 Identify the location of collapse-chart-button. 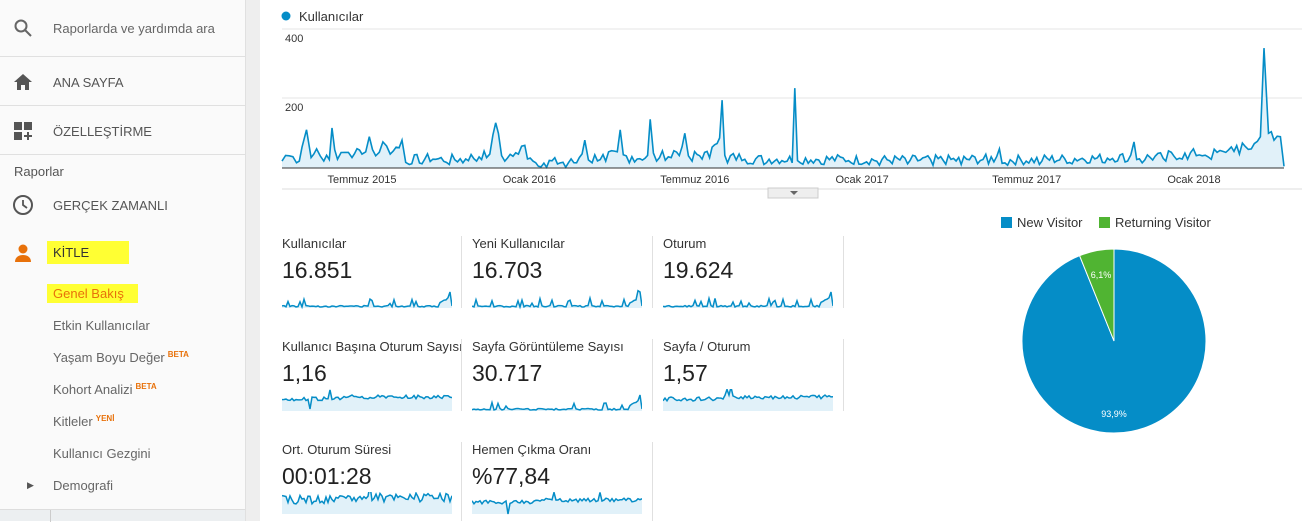
(793, 193).